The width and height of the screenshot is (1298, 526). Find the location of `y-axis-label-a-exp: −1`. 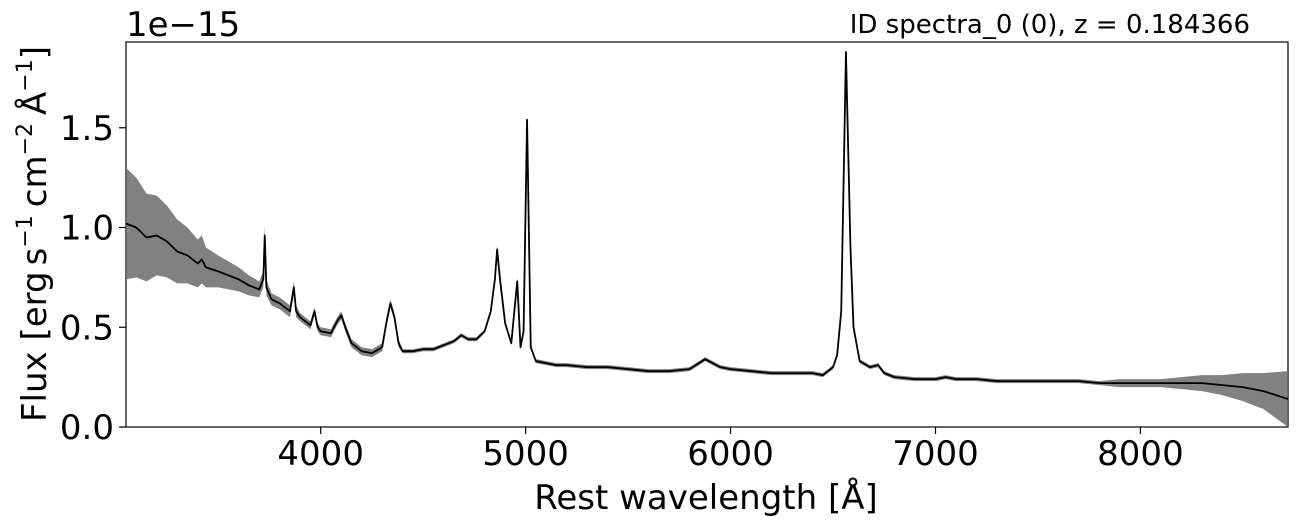

y-axis-label-a-exp: −1 is located at coordinates (25, 75).